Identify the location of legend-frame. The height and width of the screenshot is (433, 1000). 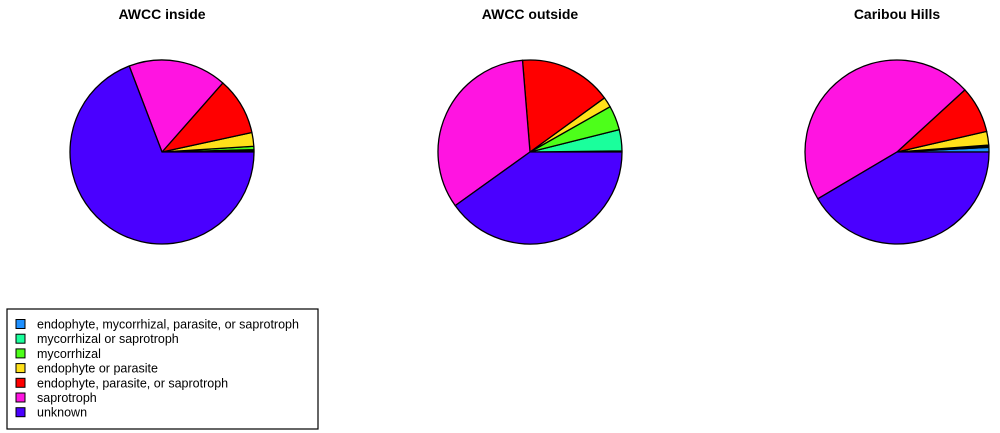
(162, 369).